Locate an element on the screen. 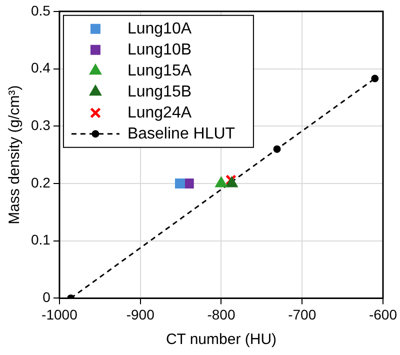 Image resolution: width=400 pixels, height=355 pixels. y-tick-label: 0.4 is located at coordinates (40, 68).